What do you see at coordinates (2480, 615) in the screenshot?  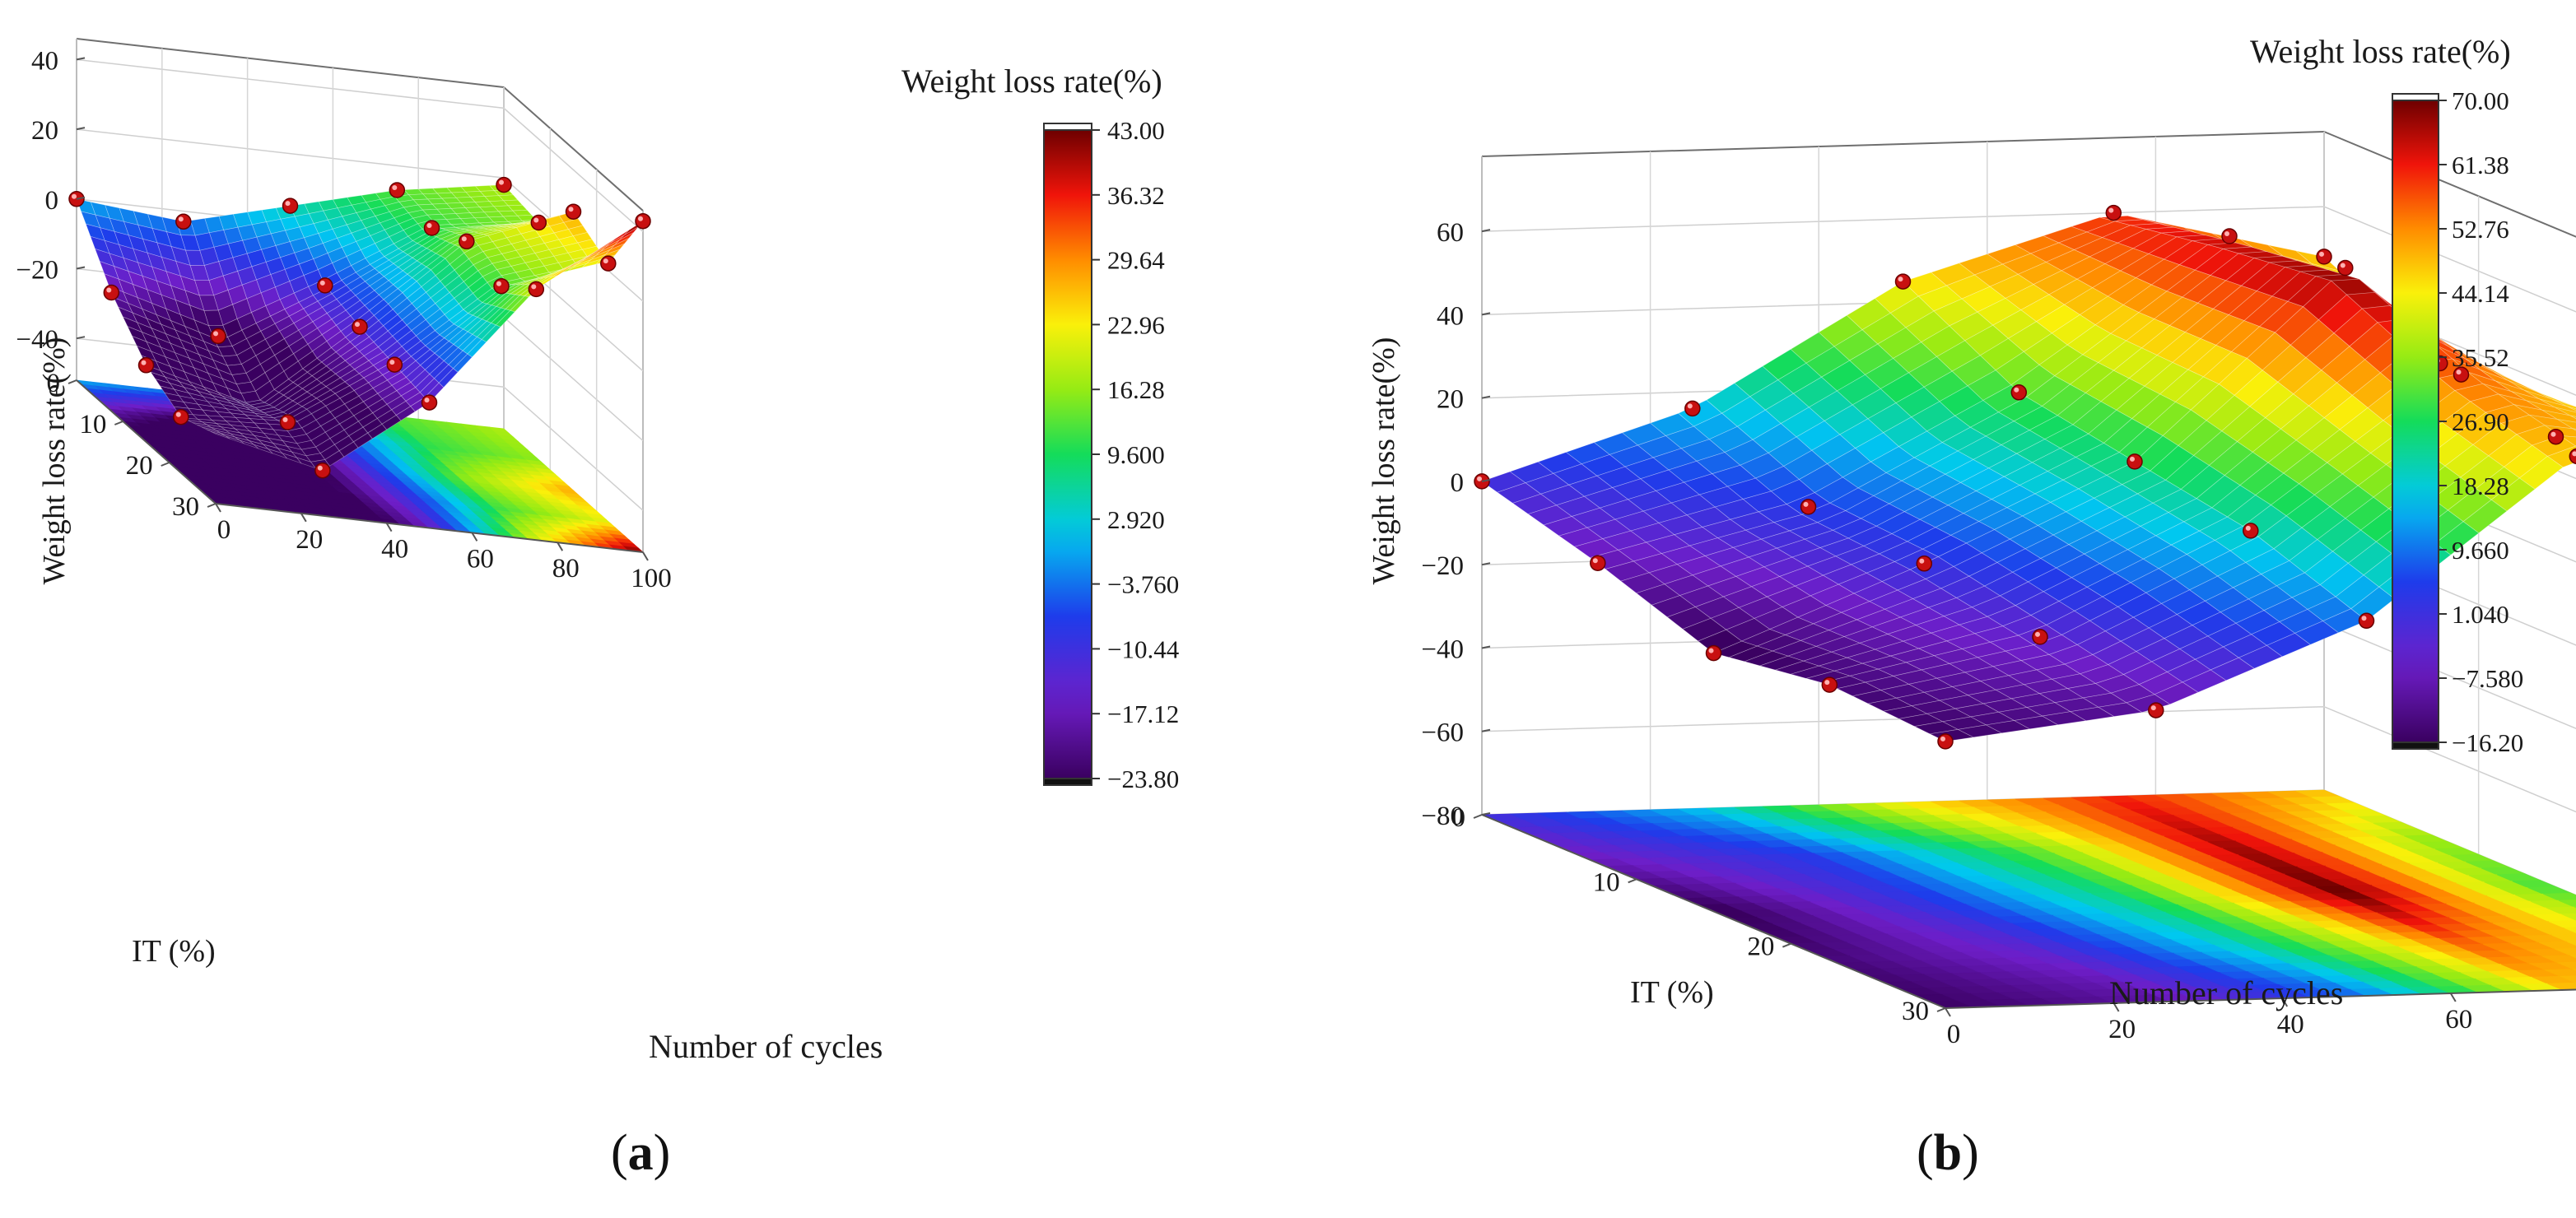 I see `colorbar-label: 1.040` at bounding box center [2480, 615].